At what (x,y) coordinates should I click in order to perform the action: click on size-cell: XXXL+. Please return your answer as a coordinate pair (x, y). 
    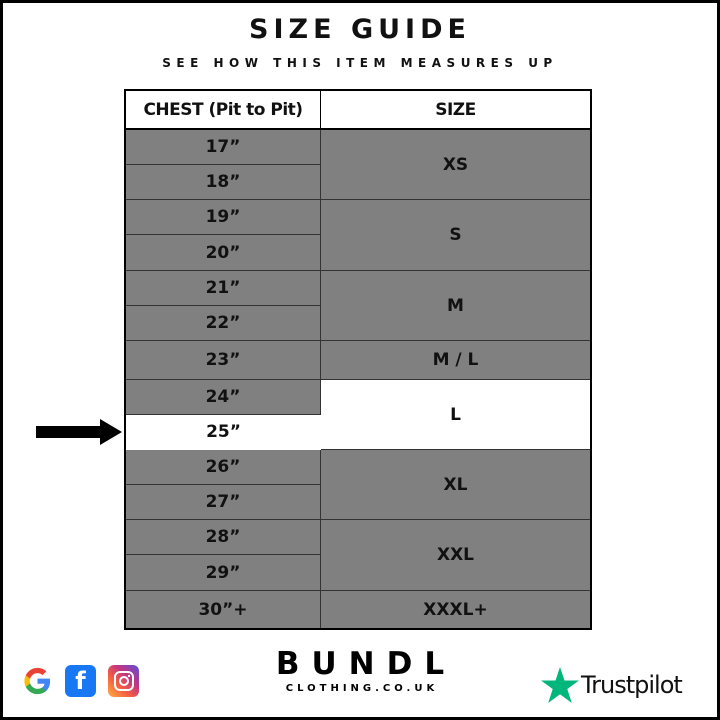
    Looking at the image, I should click on (455, 609).